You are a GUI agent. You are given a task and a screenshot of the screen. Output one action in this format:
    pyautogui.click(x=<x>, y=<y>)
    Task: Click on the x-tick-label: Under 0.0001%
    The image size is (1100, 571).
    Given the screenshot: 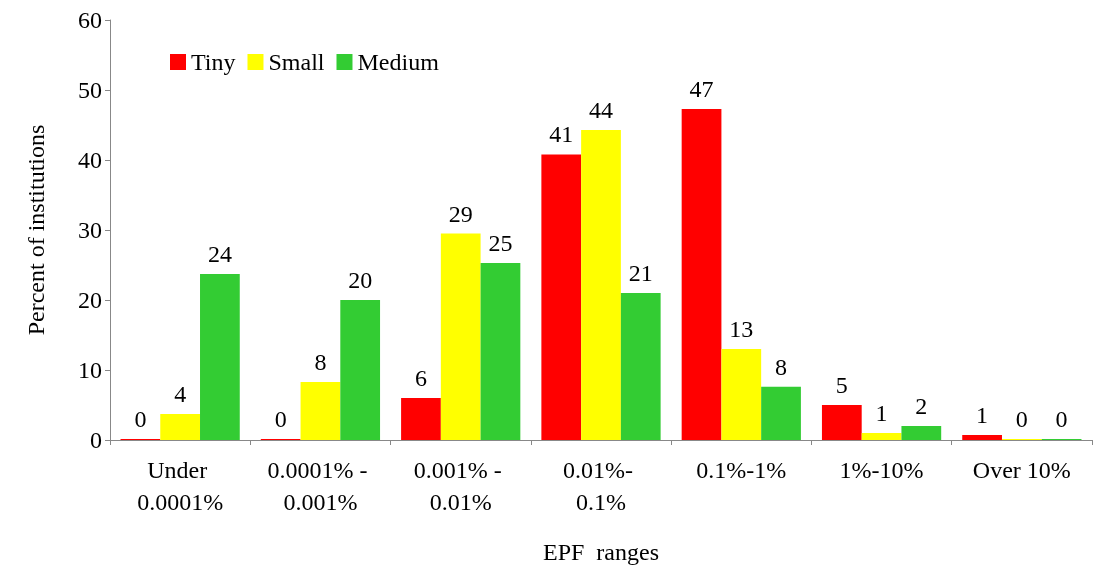 What is the action you would take?
    pyautogui.click(x=180, y=486)
    